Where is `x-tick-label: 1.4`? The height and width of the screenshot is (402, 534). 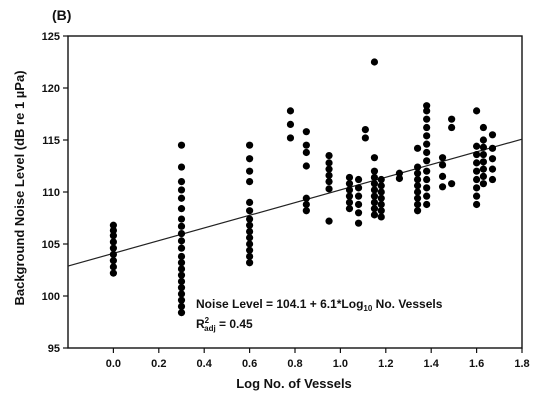
x-tick-label: 1.4 is located at coordinates (432, 364).